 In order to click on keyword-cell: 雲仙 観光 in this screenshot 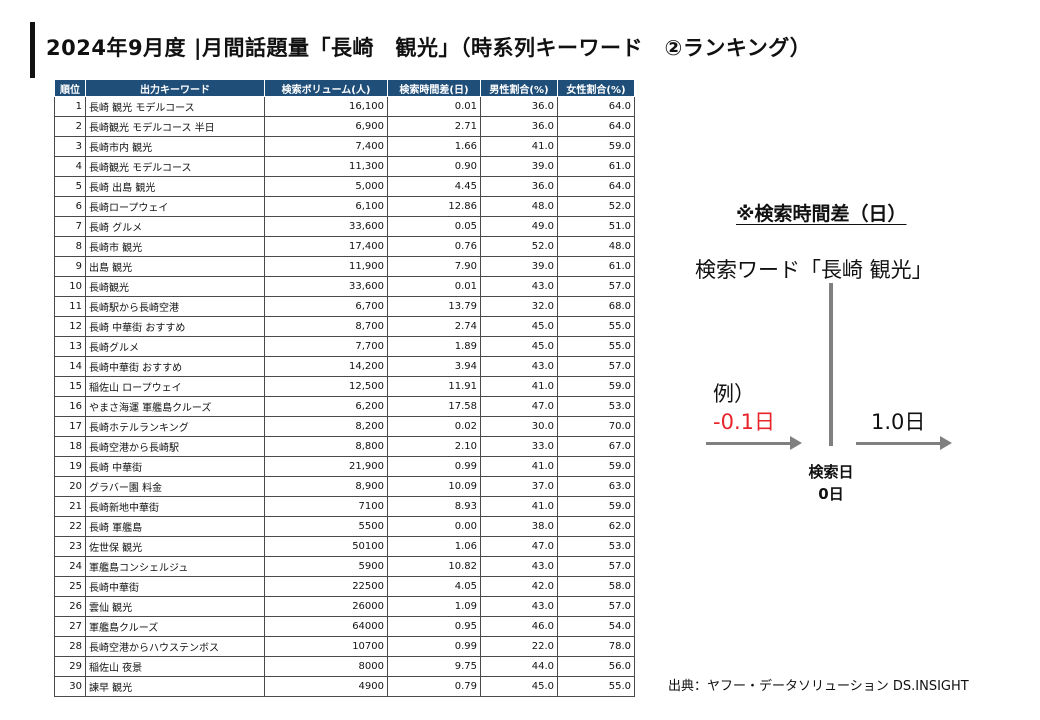, I will do `click(175, 606)`.